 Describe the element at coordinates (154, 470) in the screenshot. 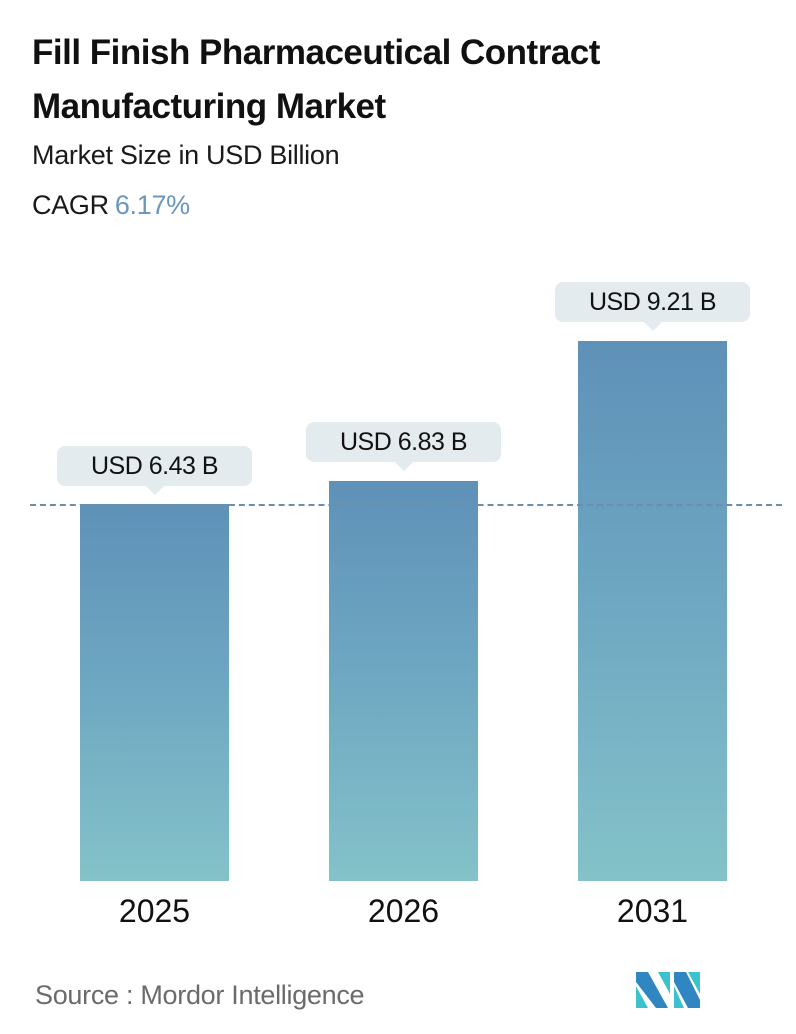

I see `data-label-2025: USD 6.43 B` at that location.